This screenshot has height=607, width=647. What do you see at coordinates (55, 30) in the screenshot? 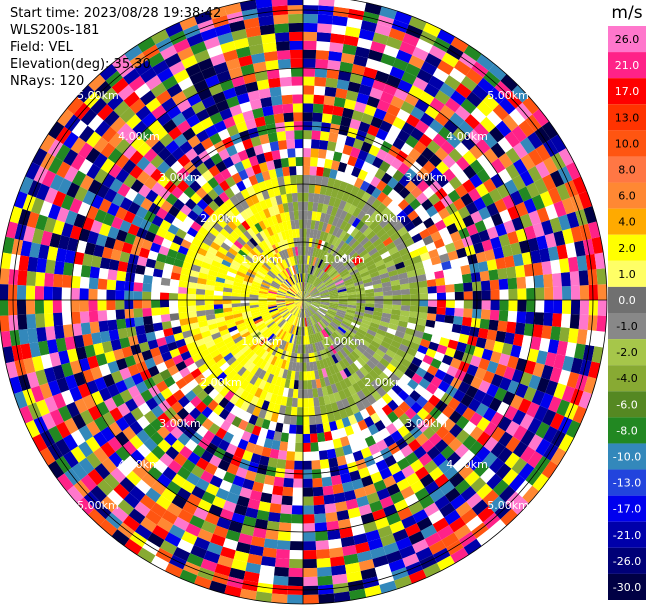
I see `instrument-label: WLS200s-181` at bounding box center [55, 30].